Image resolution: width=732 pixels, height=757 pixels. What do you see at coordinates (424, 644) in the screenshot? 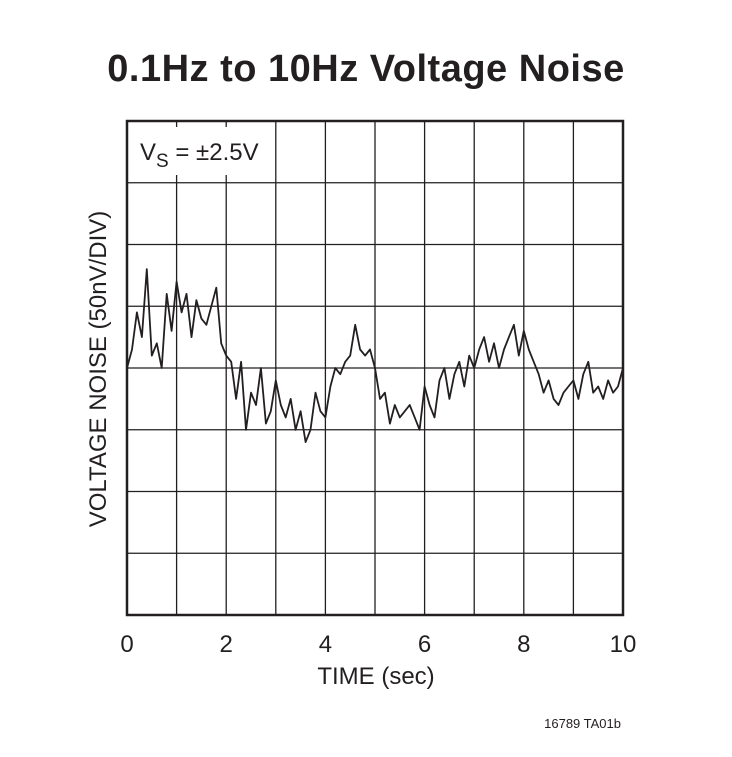
I see `x-tick-label: 6` at bounding box center [424, 644].